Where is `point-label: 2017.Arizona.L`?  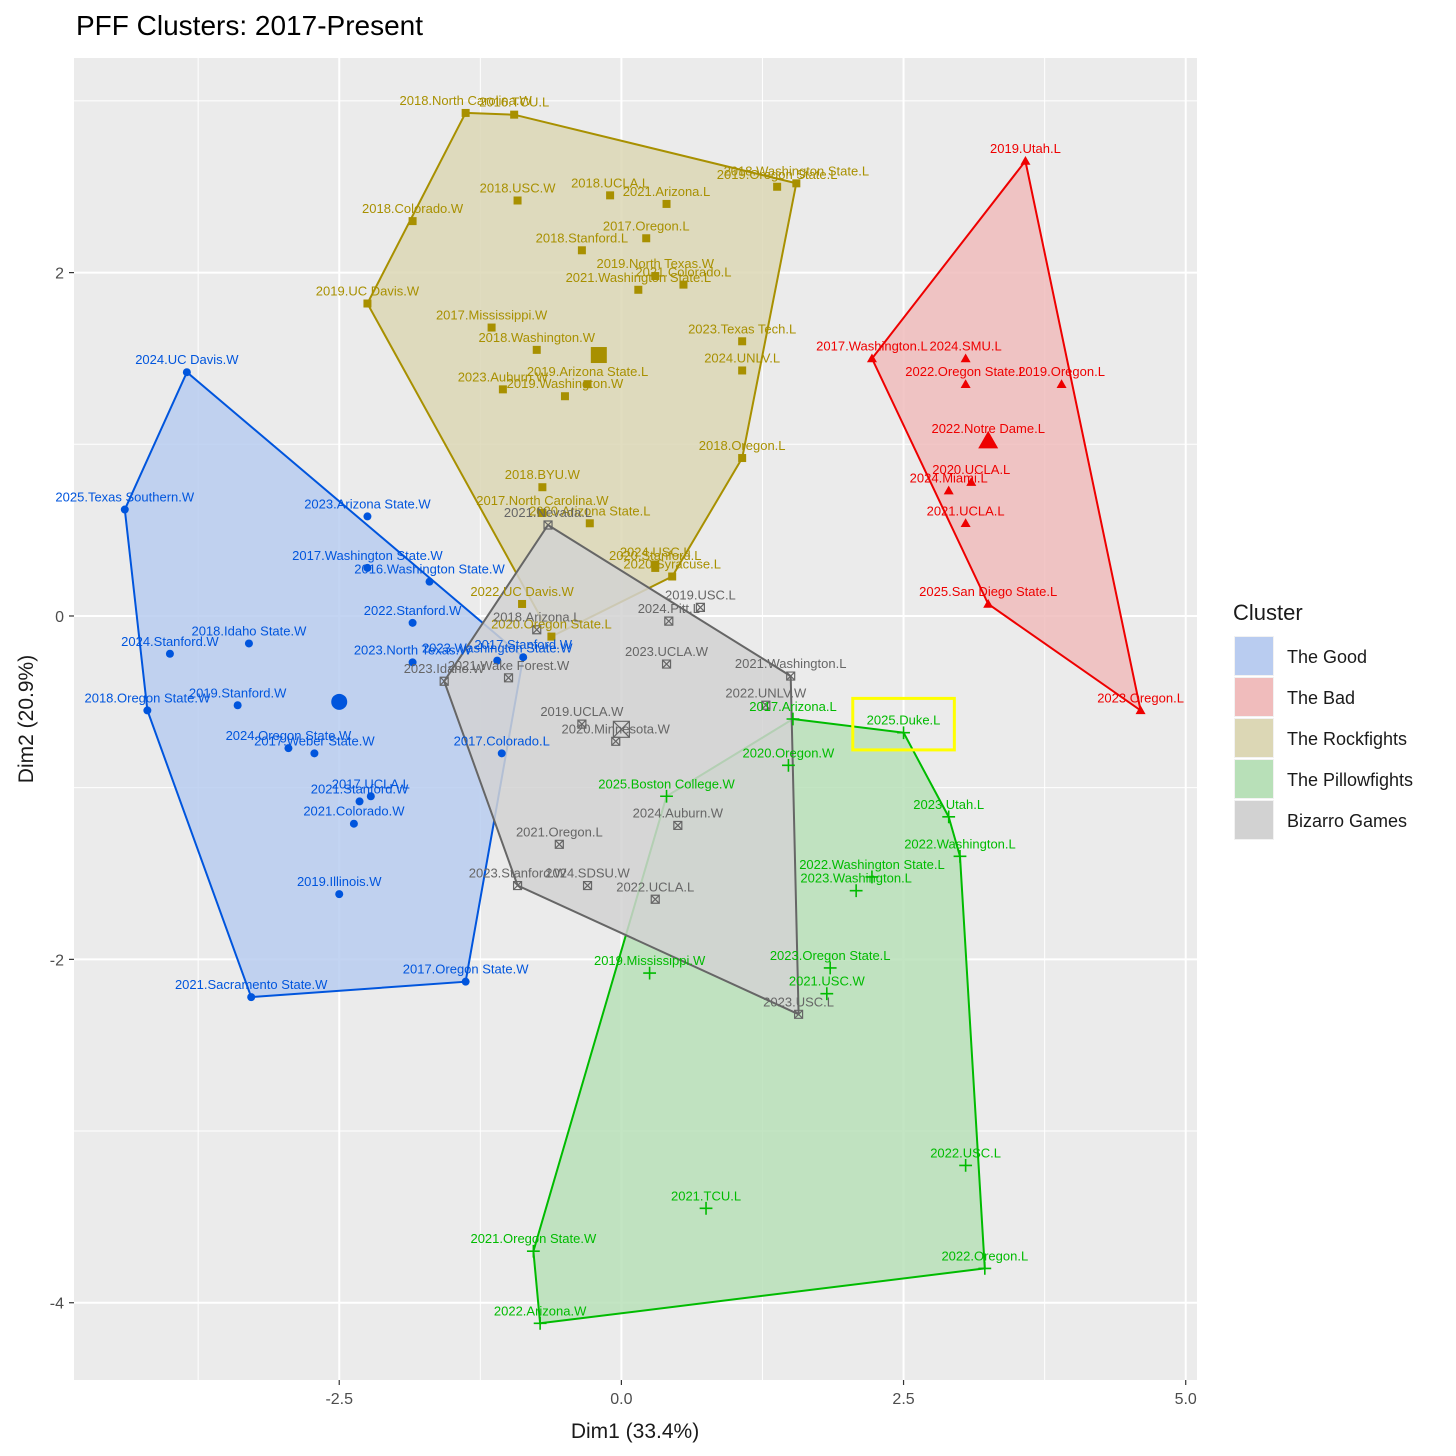
point-label: 2017.Arizona.L is located at coordinates (792, 706).